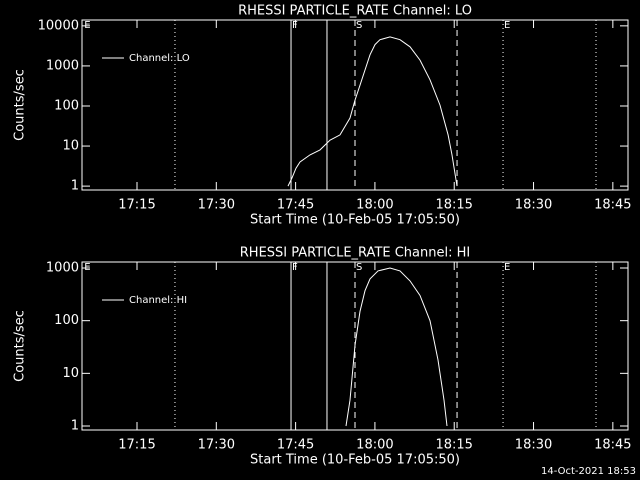 The image size is (640, 480). Describe the element at coordinates (588, 471) in the screenshot. I see `footer: 14-Oct-2021 18:53` at that location.